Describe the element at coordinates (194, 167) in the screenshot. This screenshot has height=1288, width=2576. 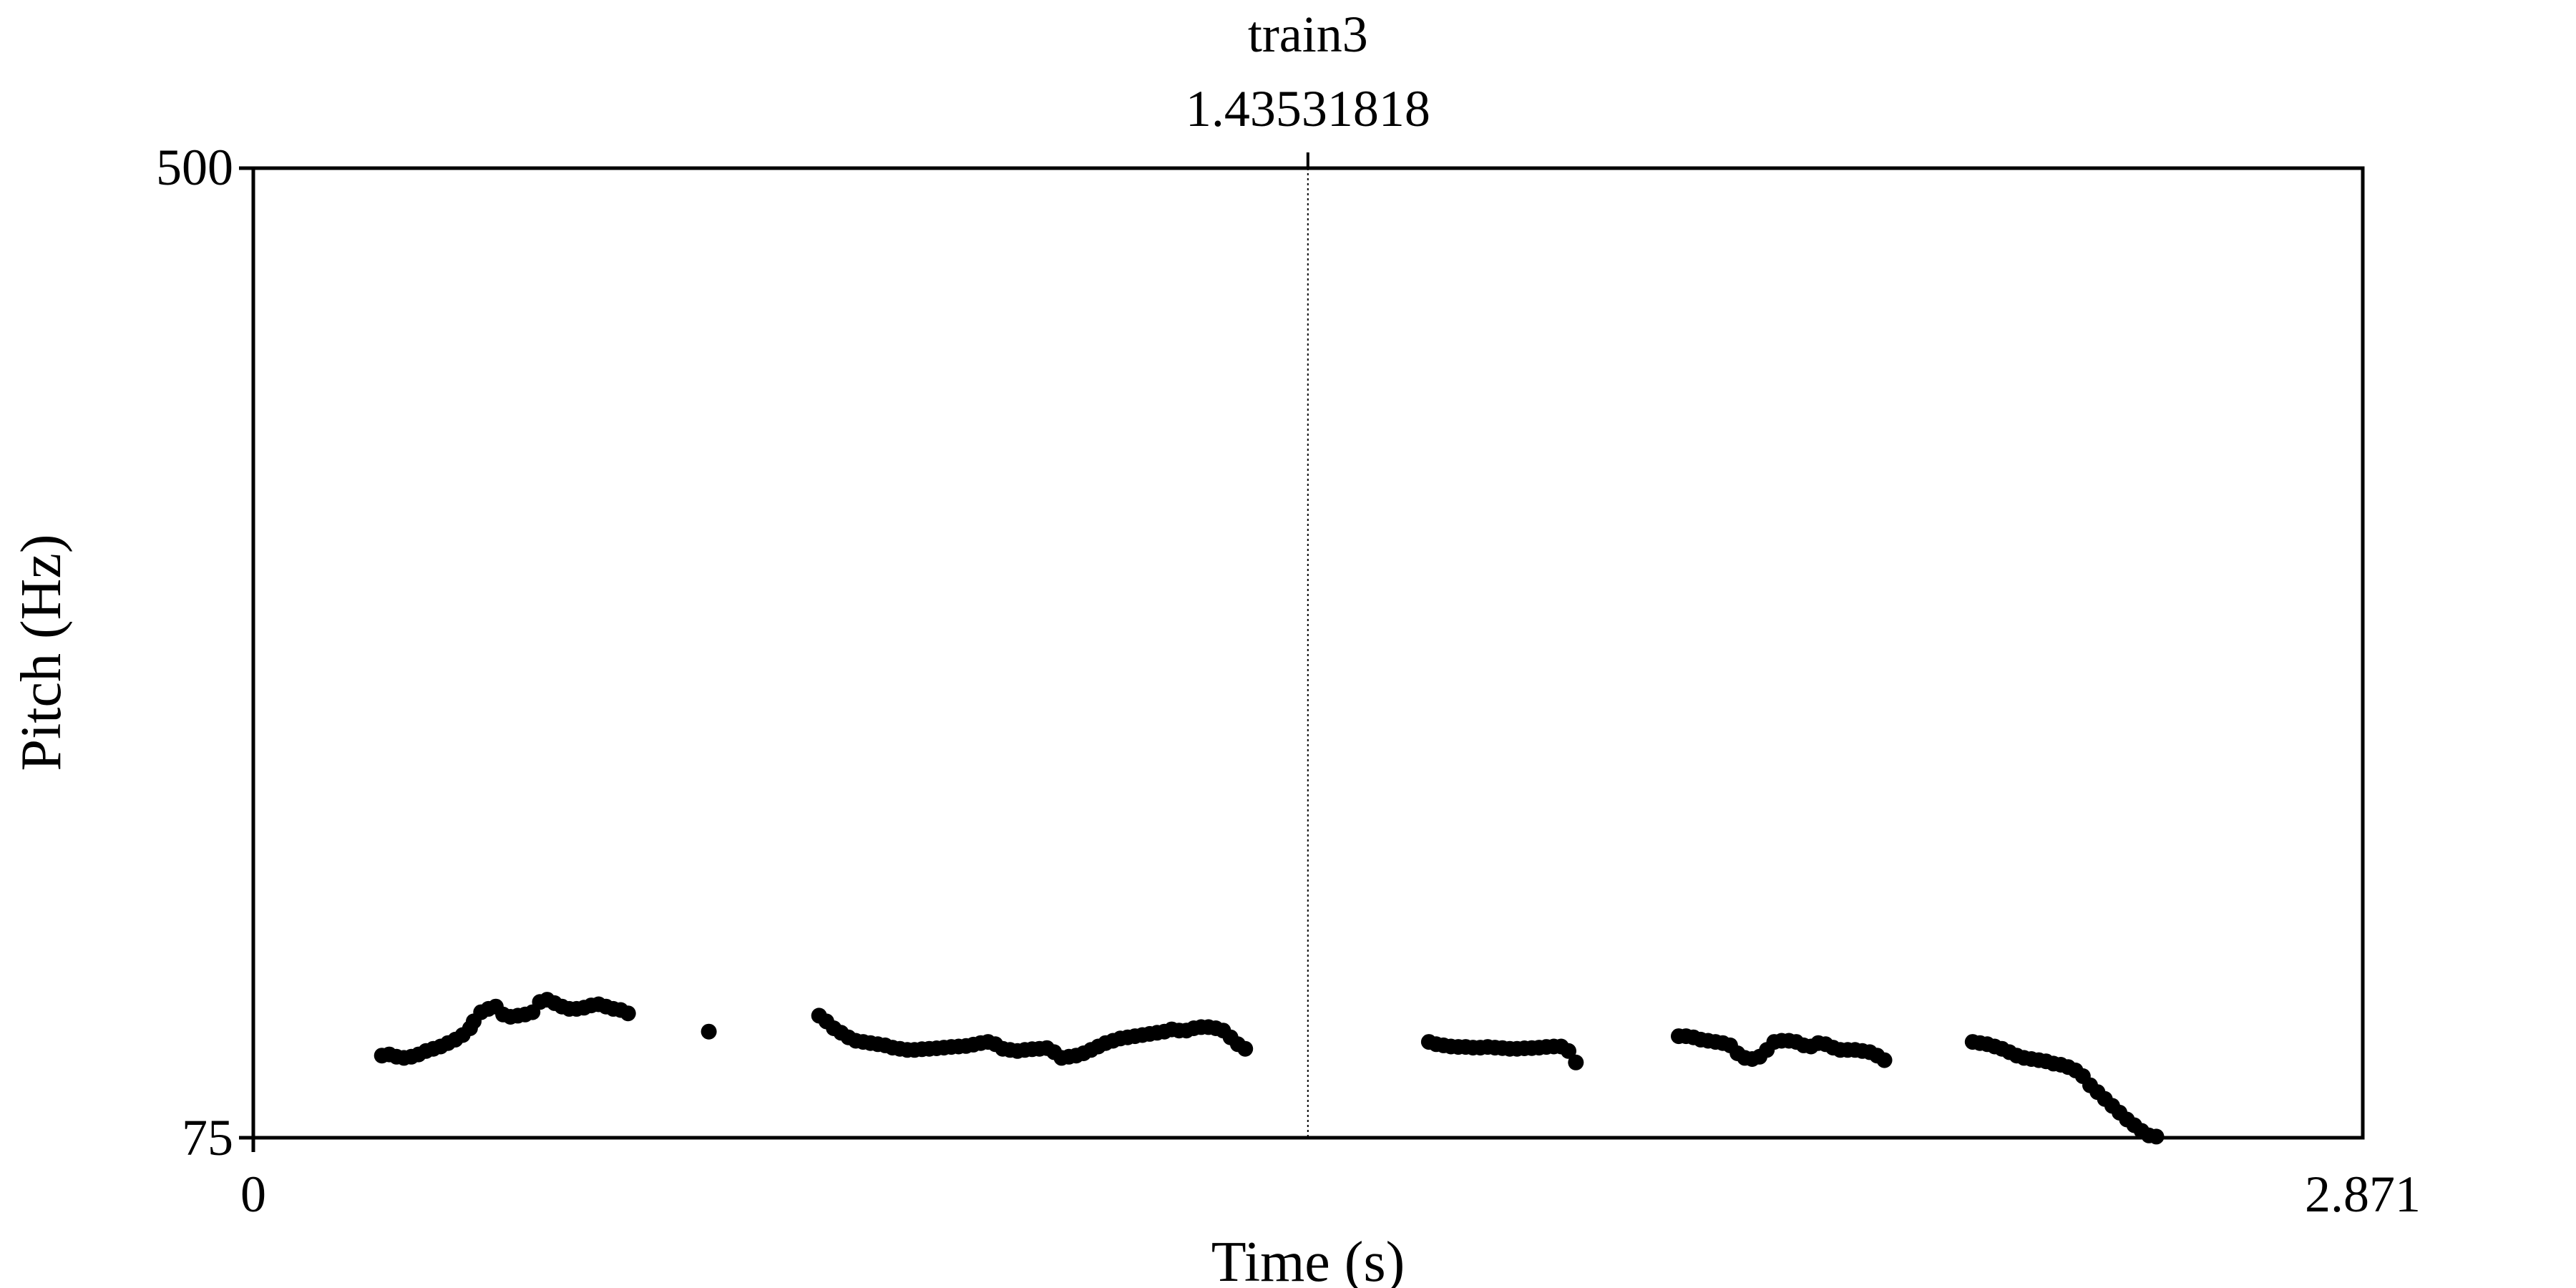
I see `y-tick-label-max: 500` at that location.